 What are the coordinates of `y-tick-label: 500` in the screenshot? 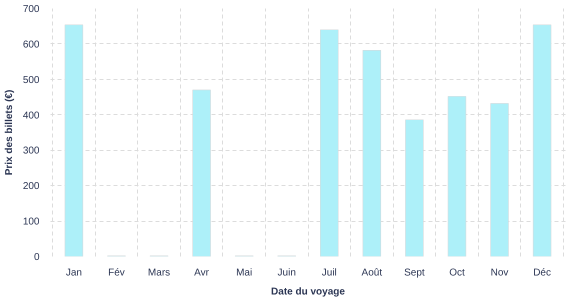 It's located at (31, 80).